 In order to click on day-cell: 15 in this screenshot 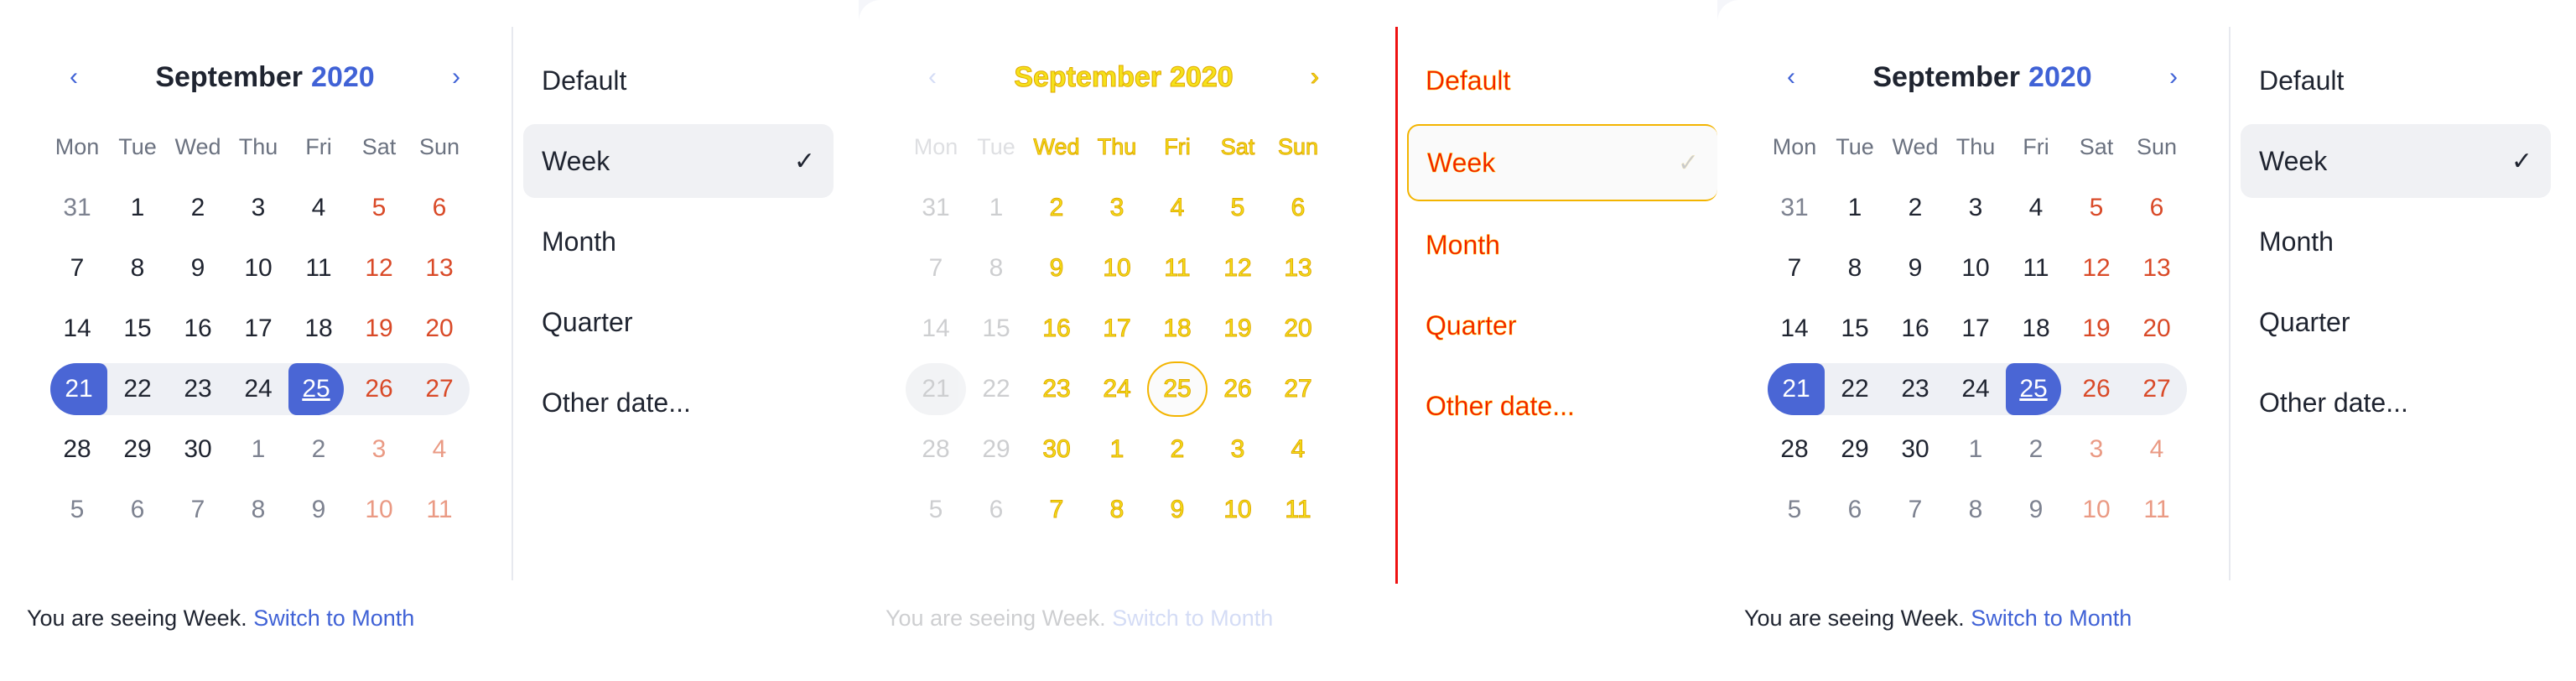, I will do `click(1855, 328)`.